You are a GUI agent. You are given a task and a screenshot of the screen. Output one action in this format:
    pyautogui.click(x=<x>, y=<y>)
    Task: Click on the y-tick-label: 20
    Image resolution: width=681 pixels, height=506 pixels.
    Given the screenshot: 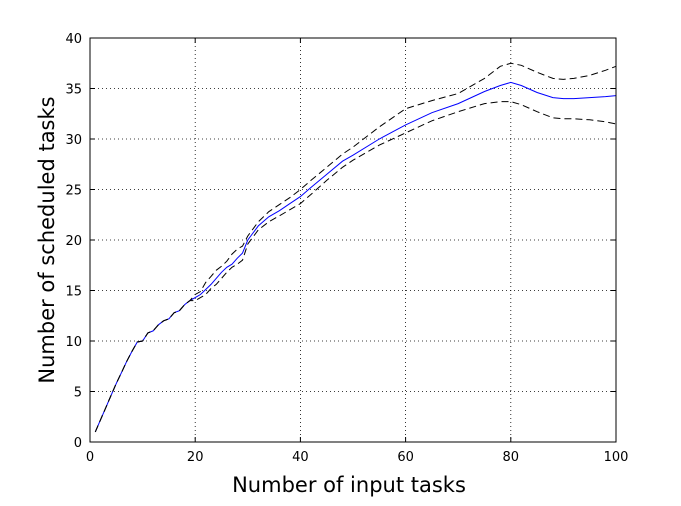 What is the action you would take?
    pyautogui.click(x=73, y=241)
    